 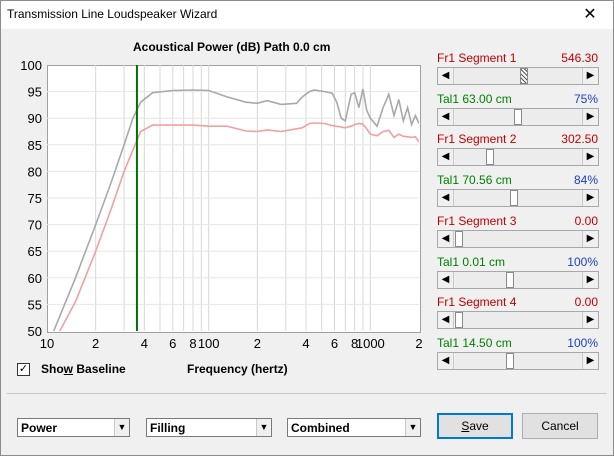 I want to click on save-label: ave, so click(x=479, y=426).